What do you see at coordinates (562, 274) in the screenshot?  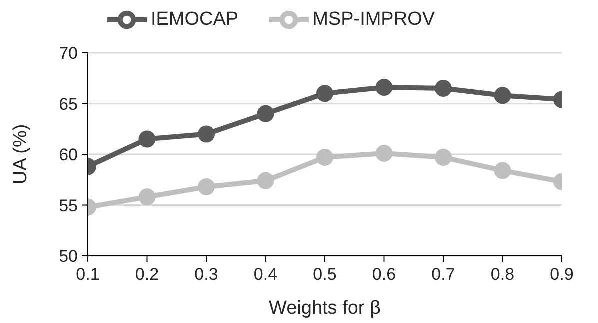 I see `x-tick-label: 0.9` at bounding box center [562, 274].